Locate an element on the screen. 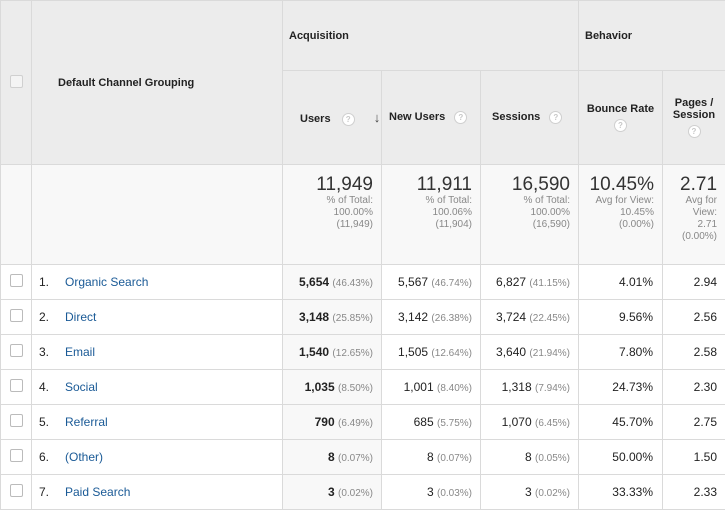  pages-session-cell: 2.33 is located at coordinates (694, 492).